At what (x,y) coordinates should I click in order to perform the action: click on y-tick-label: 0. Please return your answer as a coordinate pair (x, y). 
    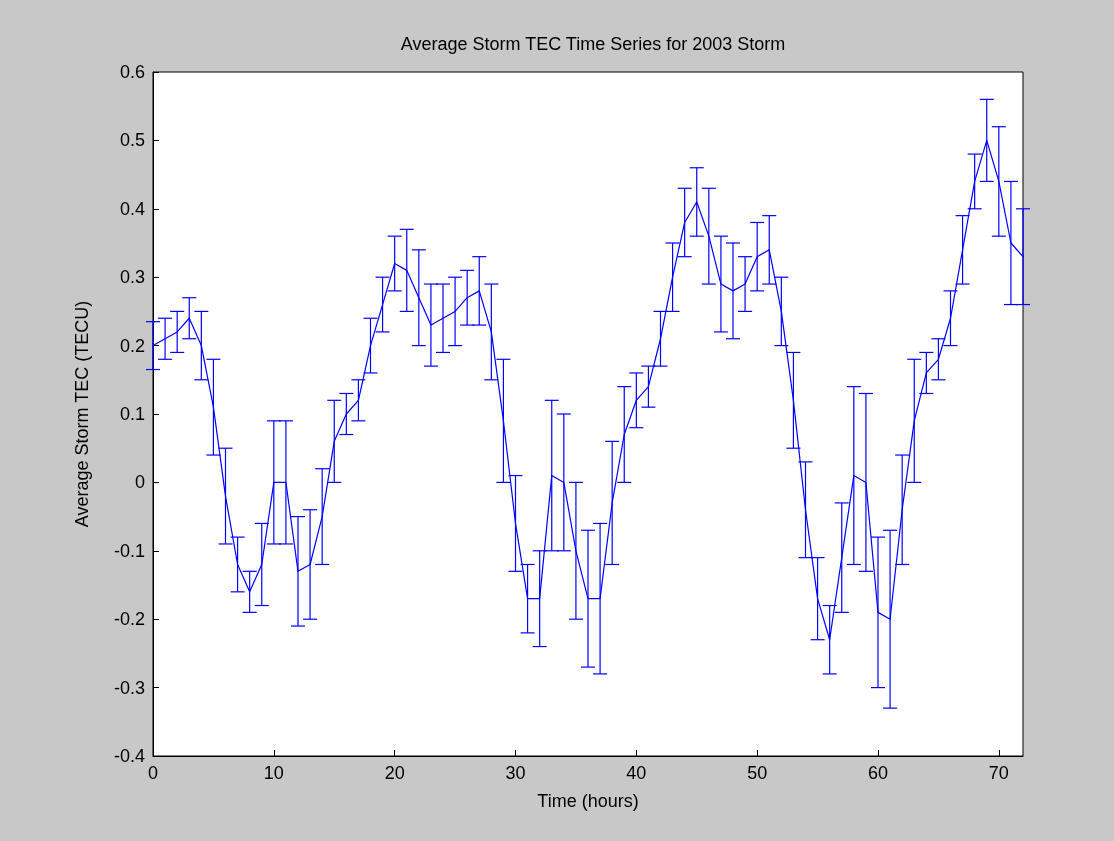
    Looking at the image, I should click on (139, 482).